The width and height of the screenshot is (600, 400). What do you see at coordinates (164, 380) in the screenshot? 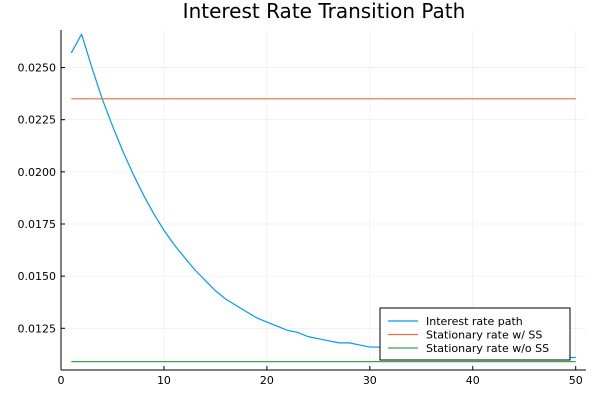
I see `x-tick-label: 10` at bounding box center [164, 380].